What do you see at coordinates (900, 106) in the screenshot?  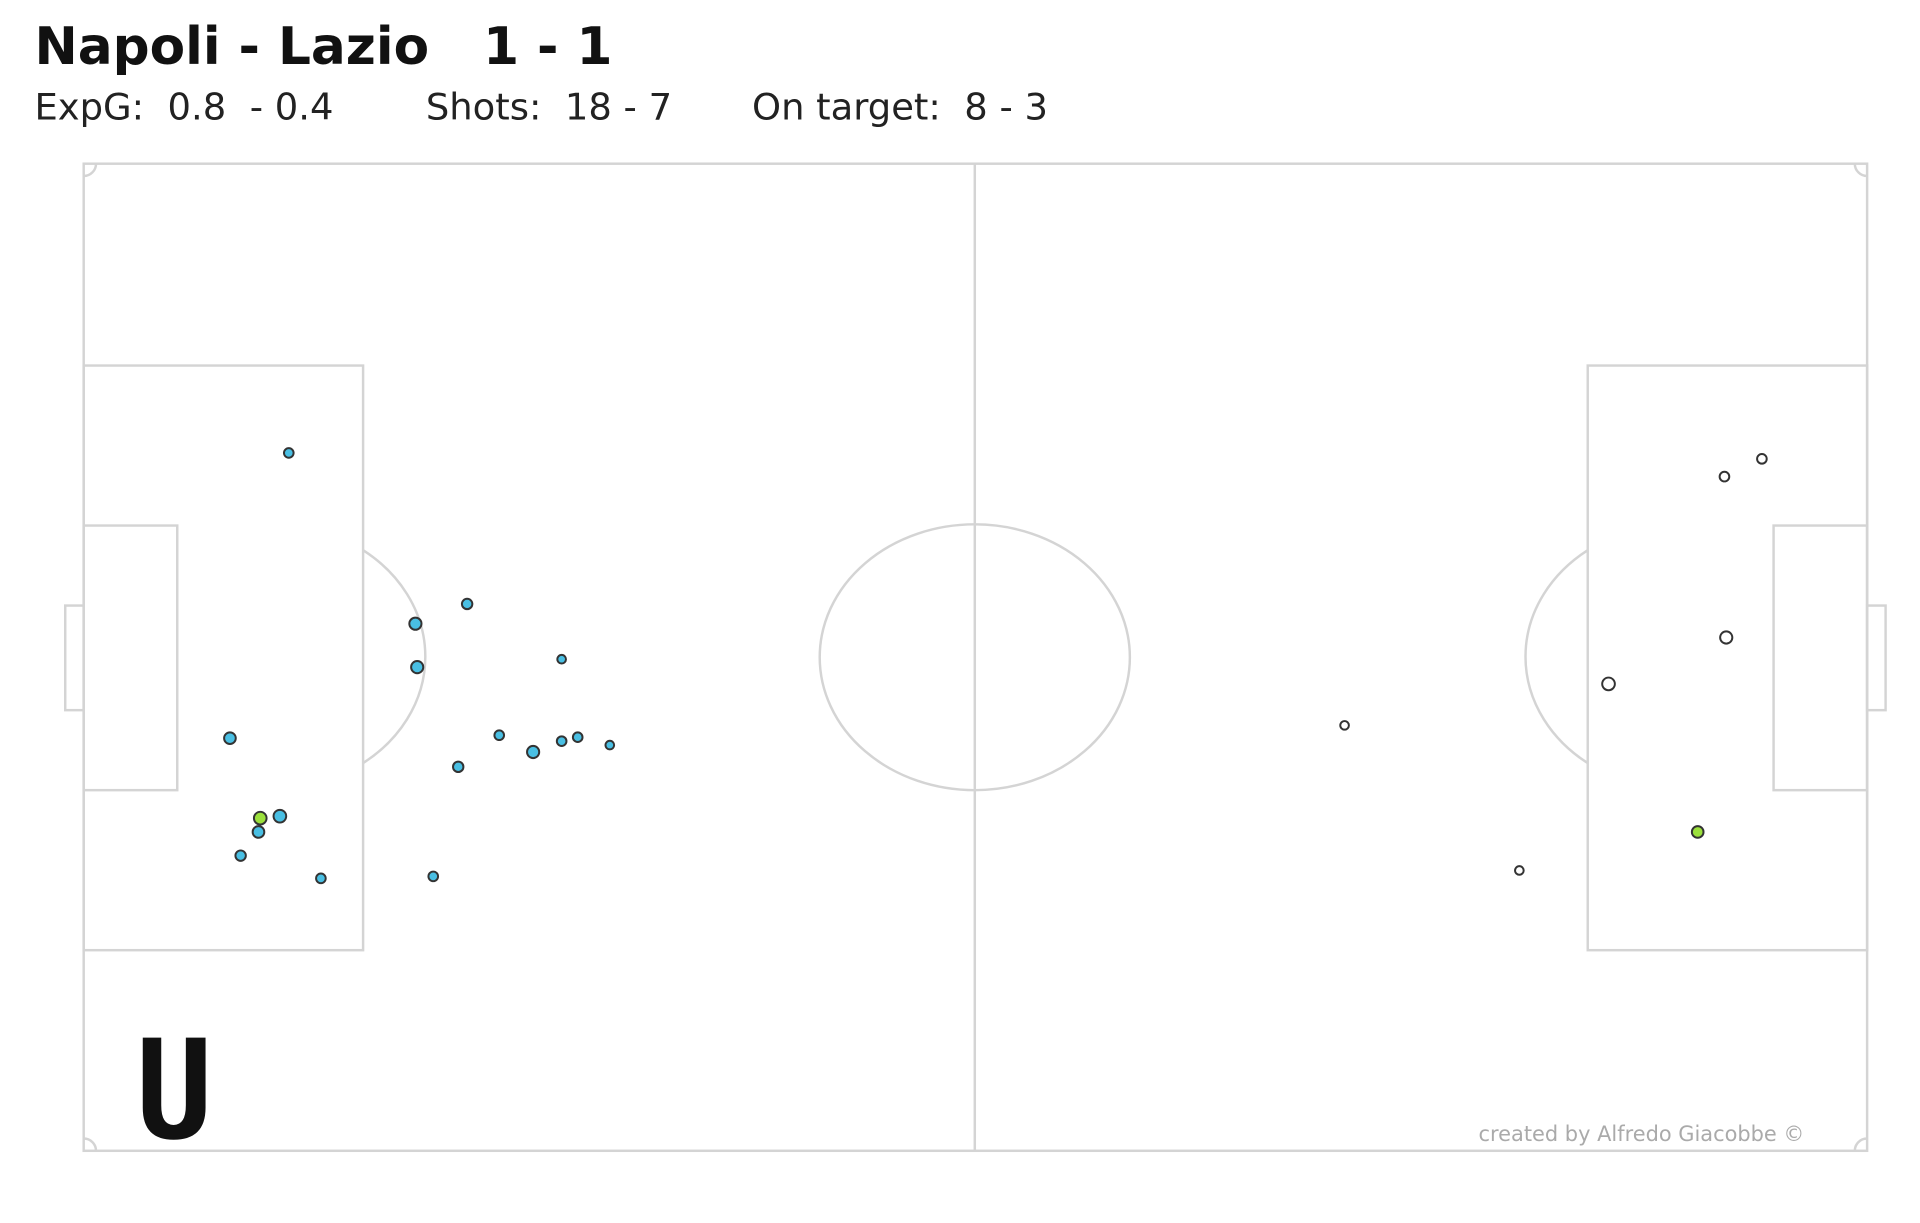 I see `stat-label: On target: 8 - 3` at bounding box center [900, 106].